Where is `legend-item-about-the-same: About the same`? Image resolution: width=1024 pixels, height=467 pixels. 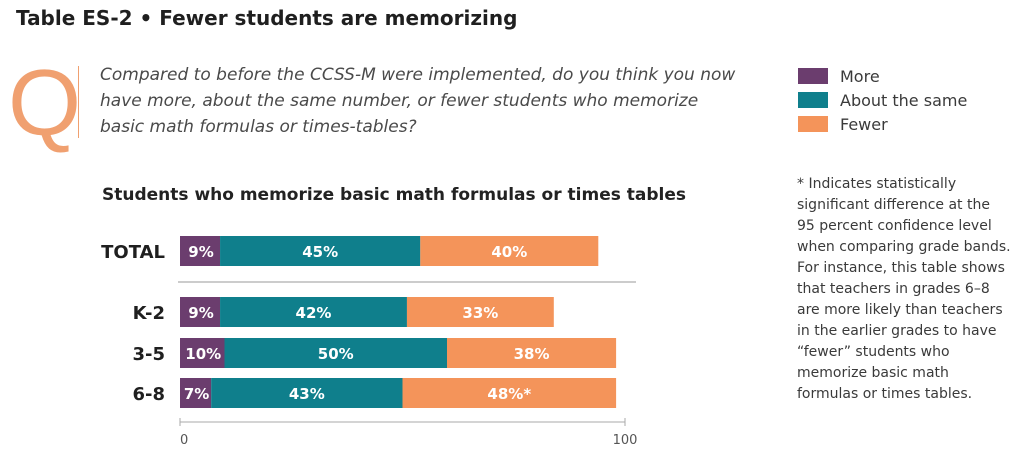 legend-item-about-the-same: About the same is located at coordinates (882, 100).